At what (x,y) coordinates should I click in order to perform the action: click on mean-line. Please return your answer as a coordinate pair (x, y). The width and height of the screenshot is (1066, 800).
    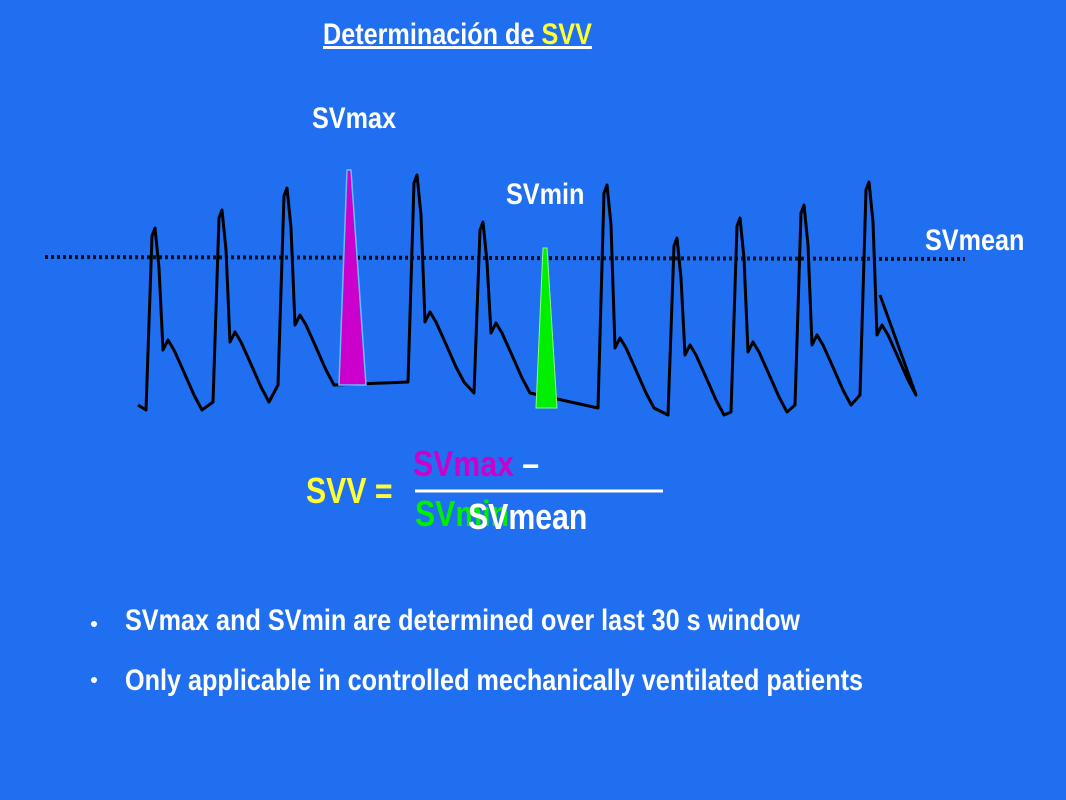
    Looking at the image, I should click on (505, 258).